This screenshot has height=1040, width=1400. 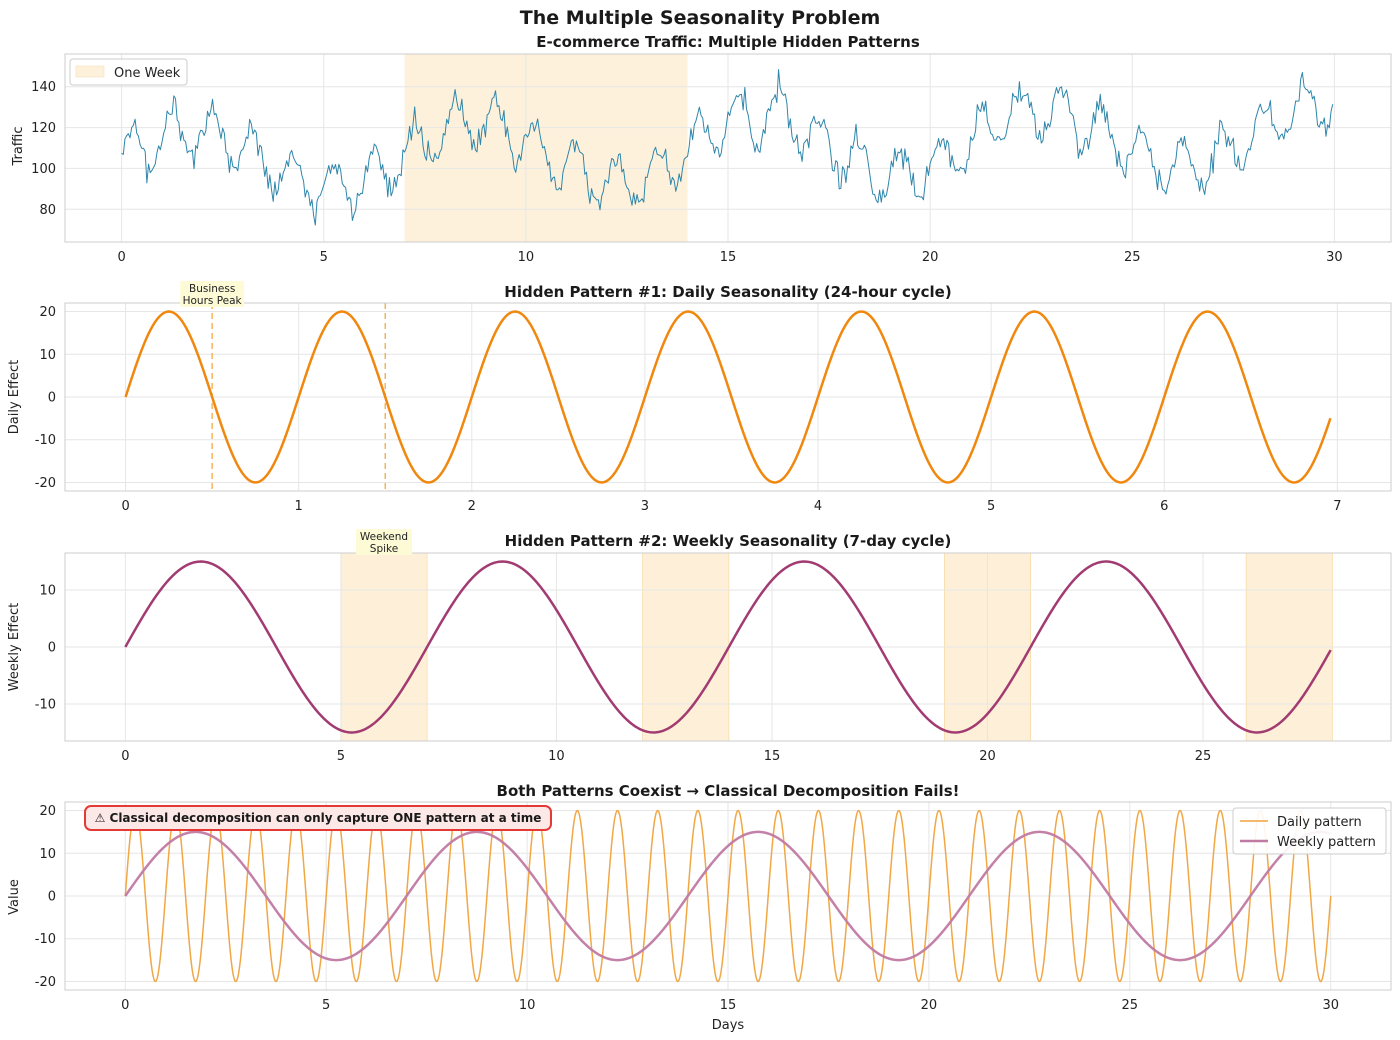 I want to click on panel-daily-xtick-label: 4, so click(x=818, y=506).